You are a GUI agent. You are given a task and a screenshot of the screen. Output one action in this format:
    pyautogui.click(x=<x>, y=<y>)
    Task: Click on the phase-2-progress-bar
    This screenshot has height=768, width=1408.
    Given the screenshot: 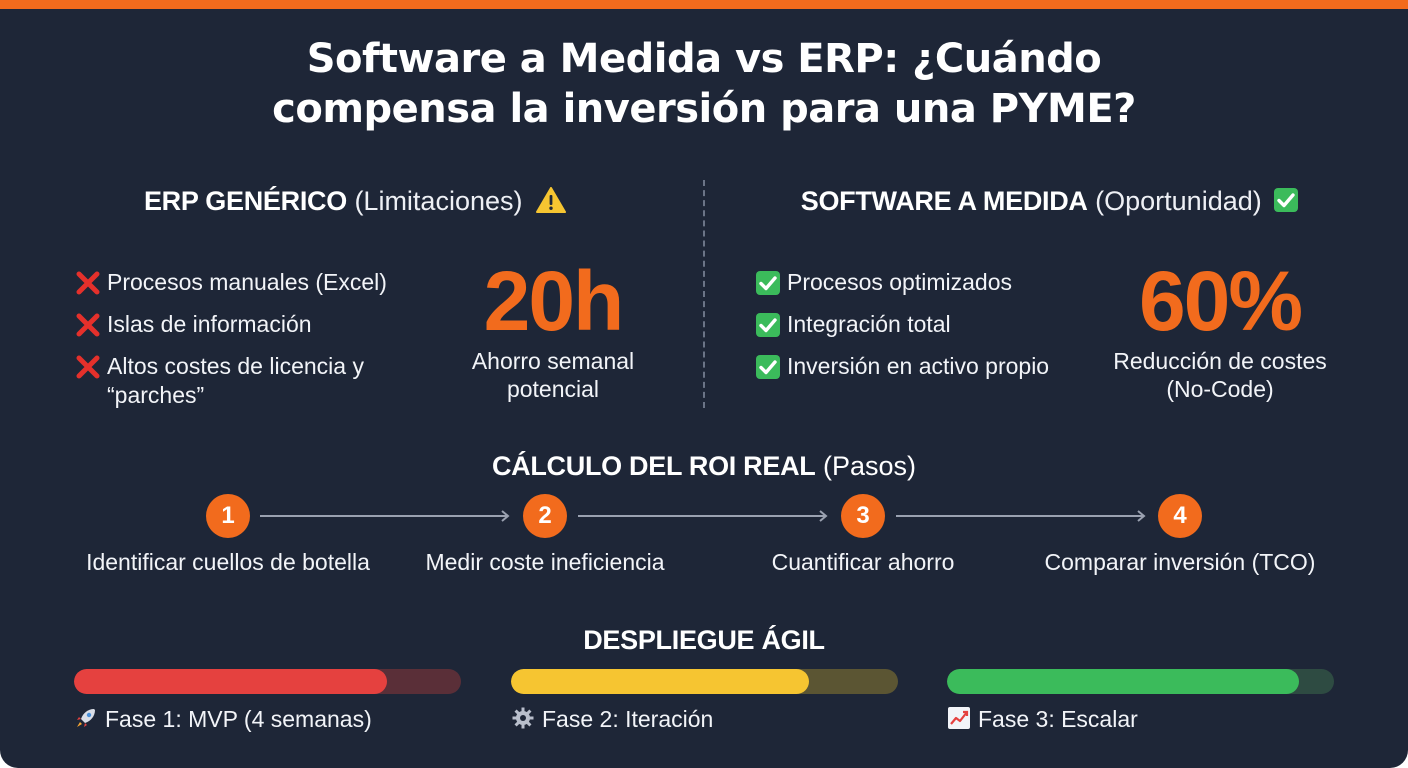 What is the action you would take?
    pyautogui.click(x=704, y=681)
    